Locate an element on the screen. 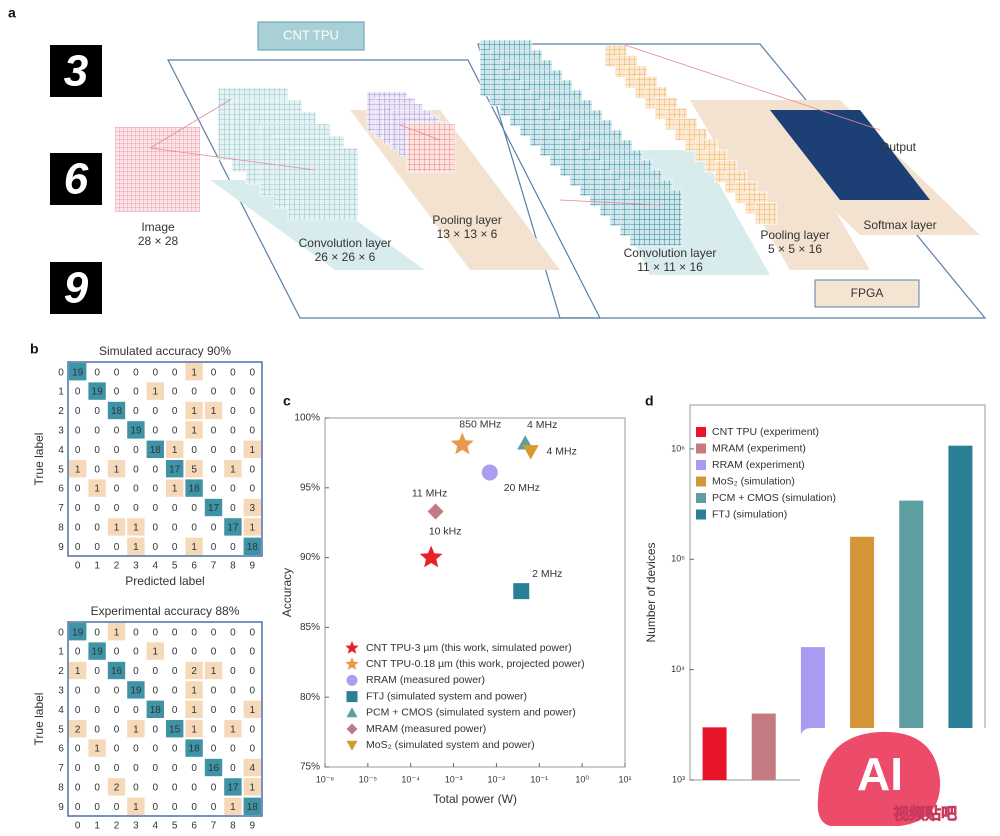 Image resolution: width=1000 pixels, height=836 pixels. row-label: 3 is located at coordinates (61, 691).